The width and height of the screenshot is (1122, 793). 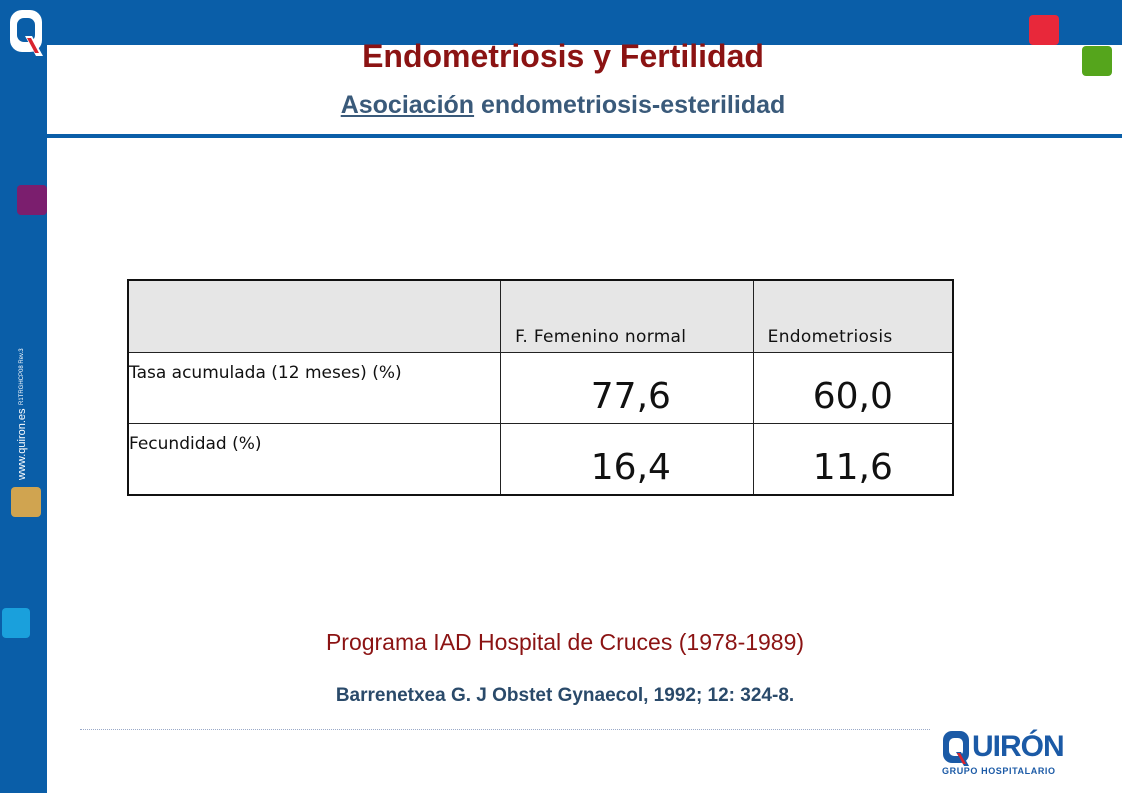 What do you see at coordinates (1044, 30) in the screenshot?
I see `red-square-decoration` at bounding box center [1044, 30].